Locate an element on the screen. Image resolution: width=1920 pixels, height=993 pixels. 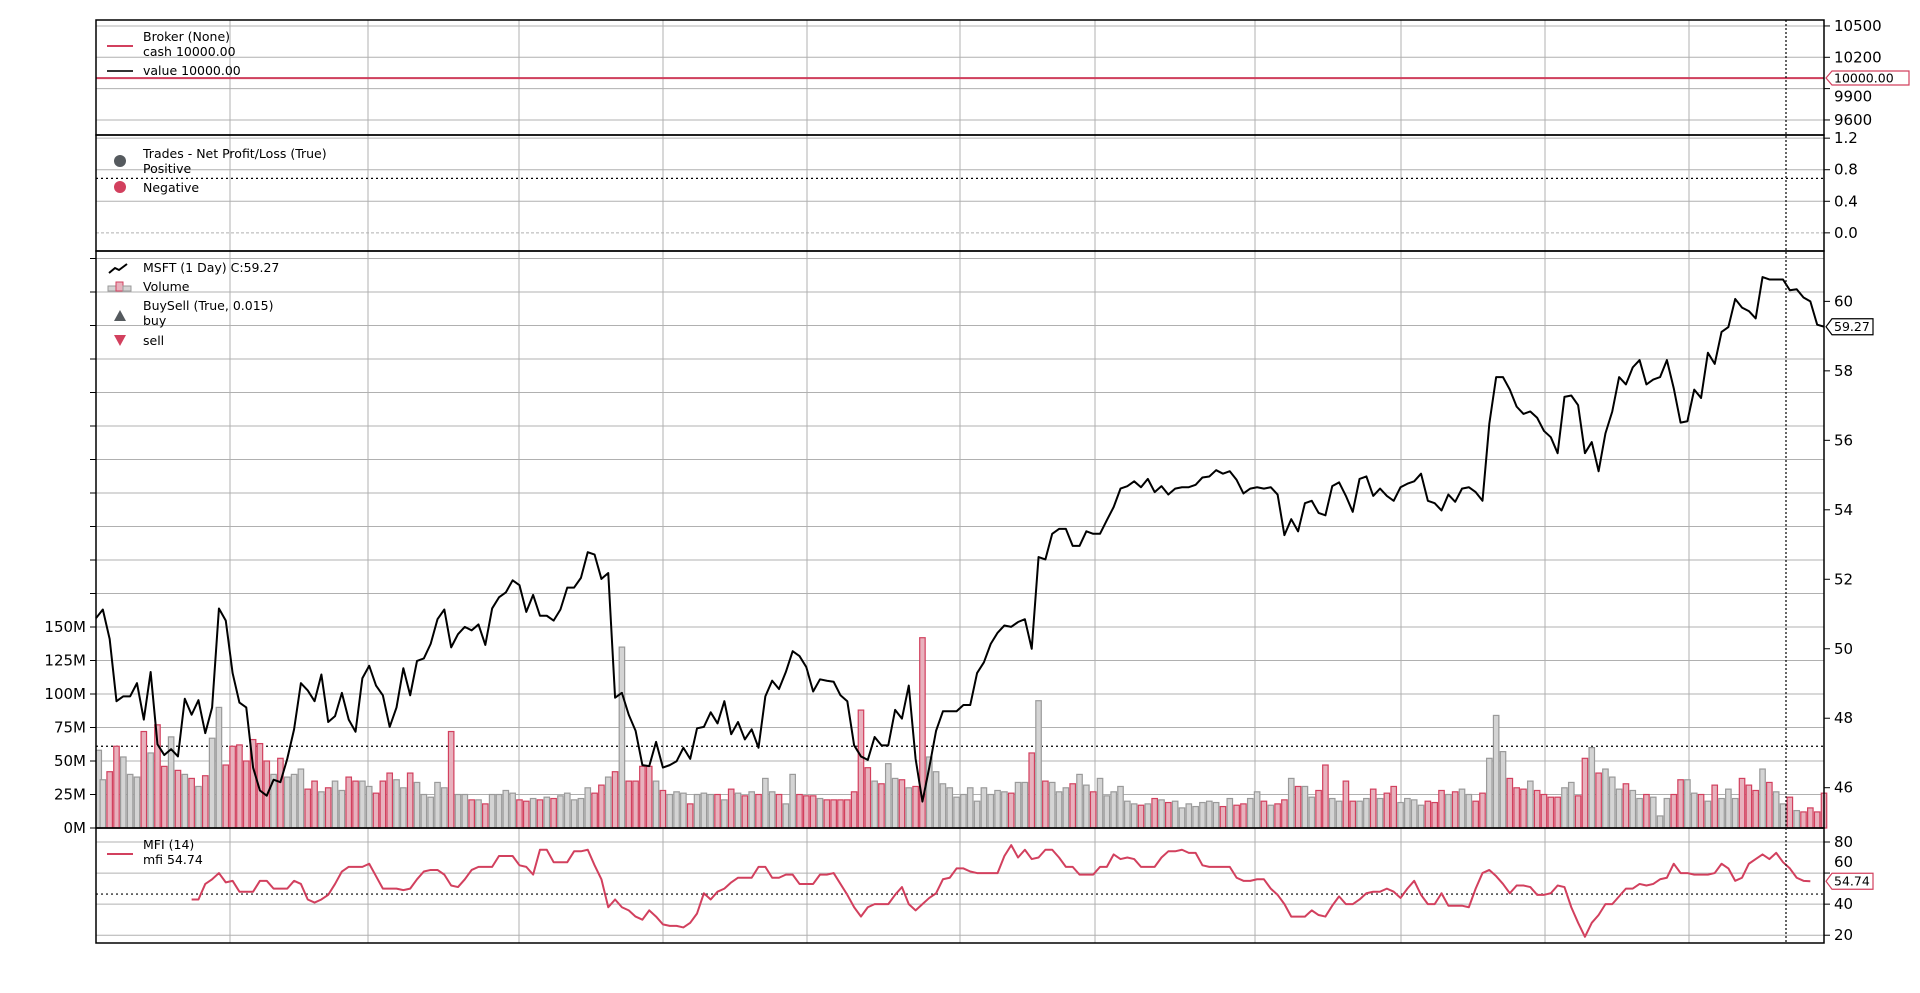
negative-legend-label: Negative is located at coordinates (171, 187).